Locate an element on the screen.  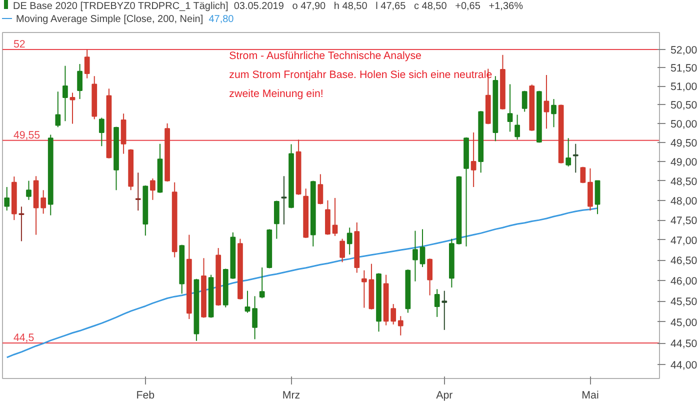
text: 03.05.2019 o 47,90 h 48,50 l 47,65 c 48,50 +0,65 +1,36% is located at coordinates (378, 6).